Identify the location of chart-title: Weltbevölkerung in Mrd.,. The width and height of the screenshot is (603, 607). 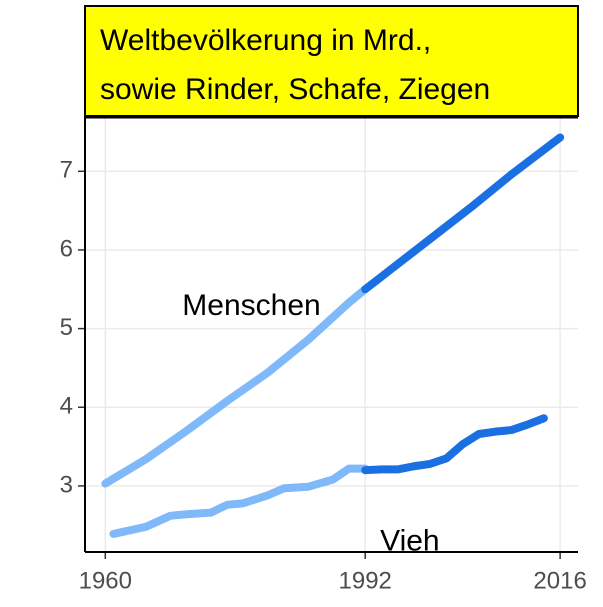
(265, 40).